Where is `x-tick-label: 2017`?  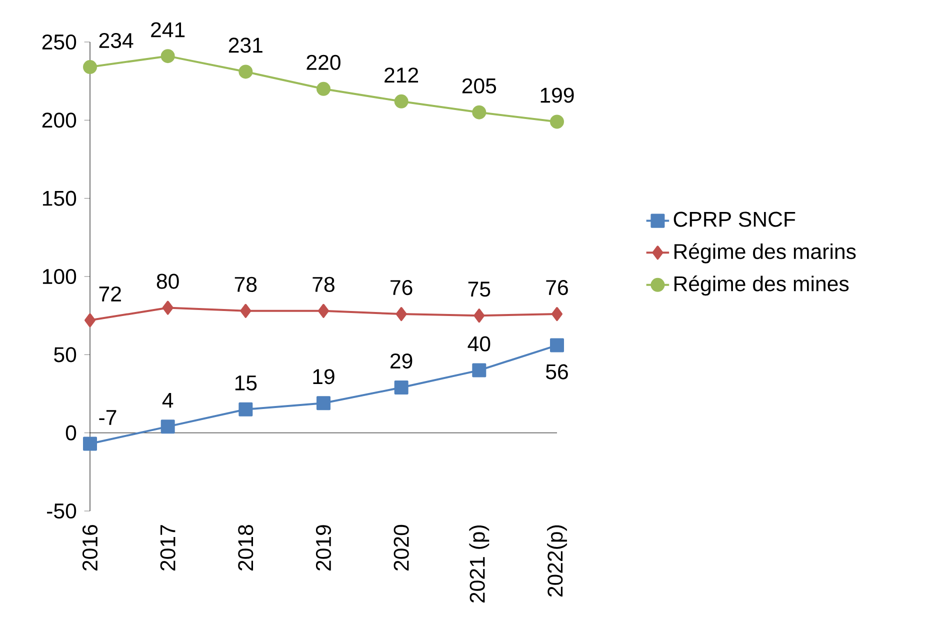
x-tick-label: 2017 is located at coordinates (168, 547).